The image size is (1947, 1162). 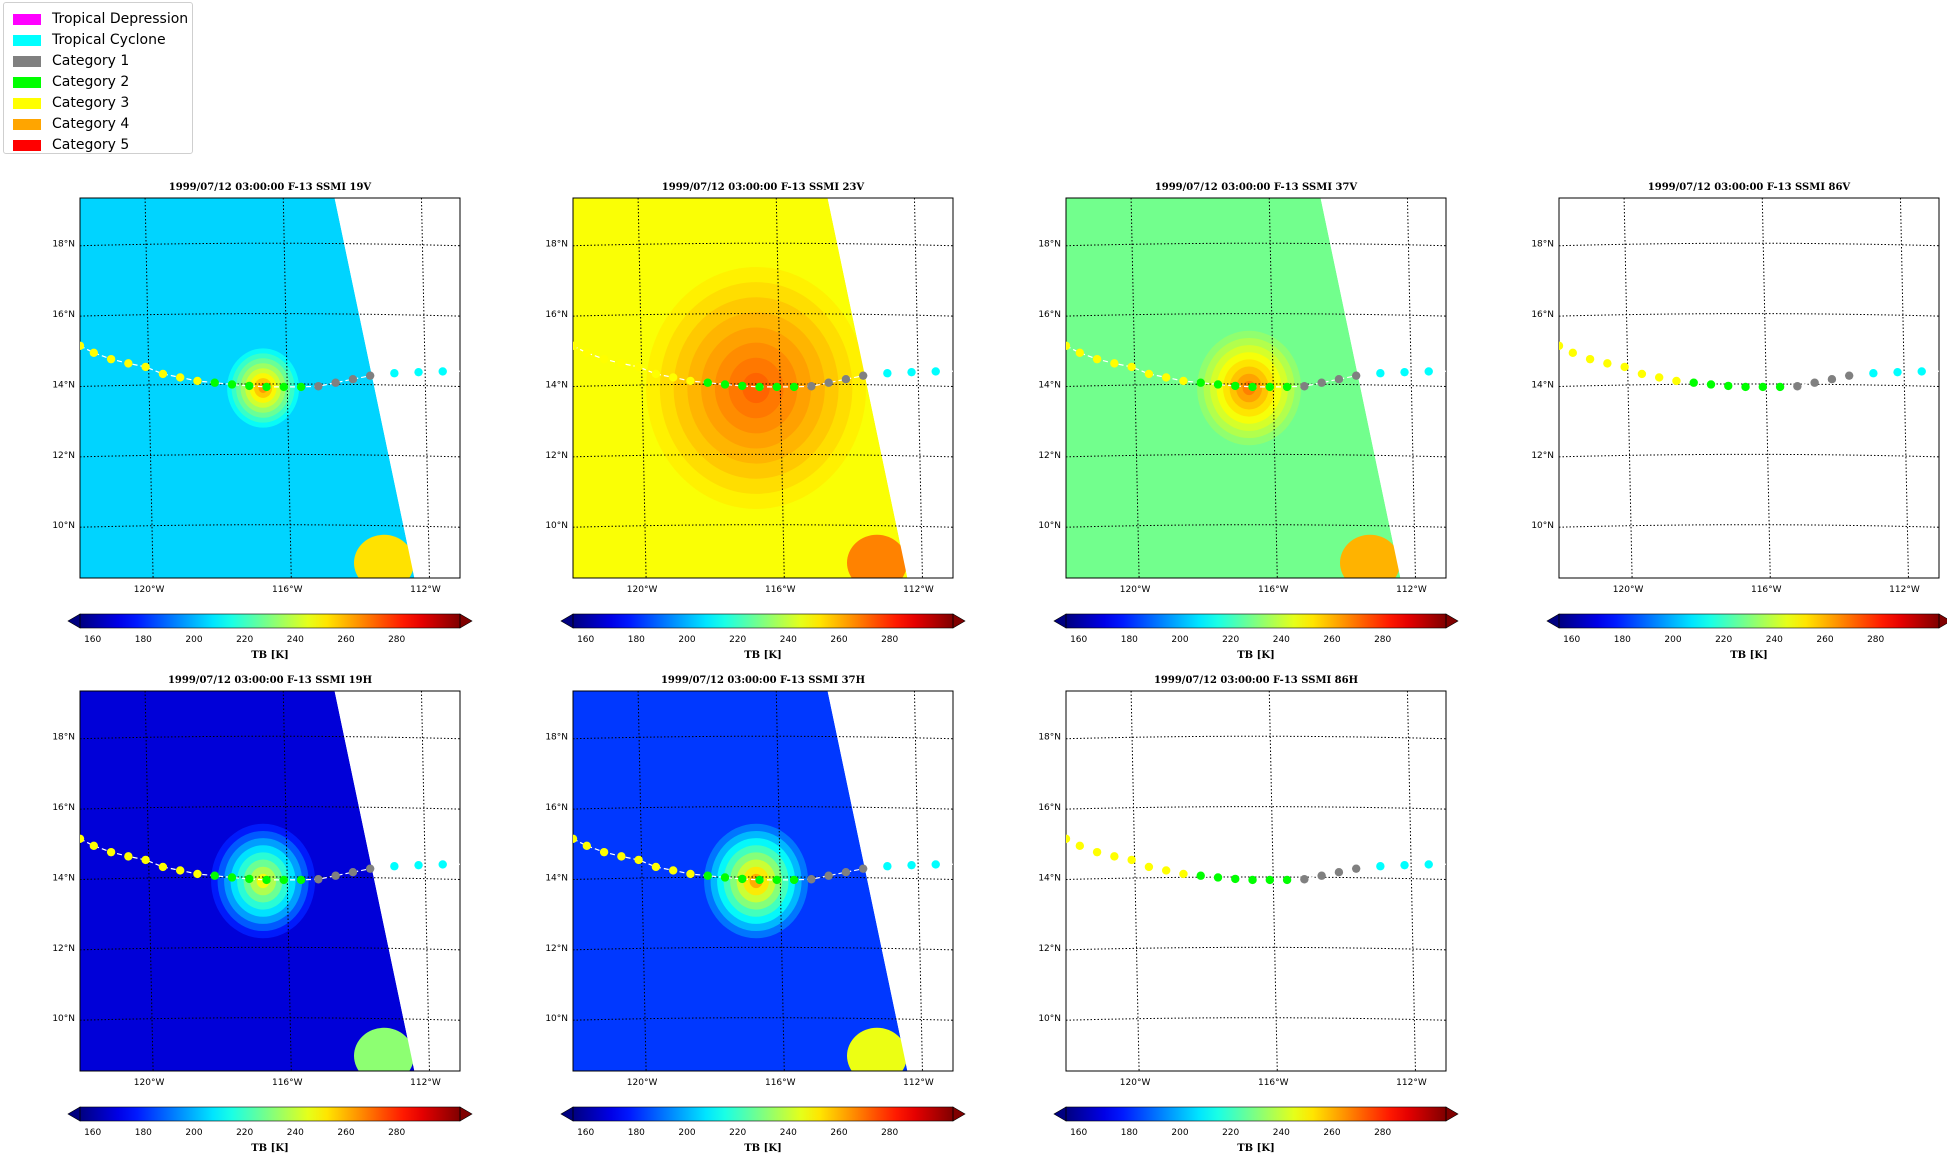 What do you see at coordinates (89, 40) in the screenshot?
I see `legend-entry-tropical-cyclone: Tropical Cyclone` at bounding box center [89, 40].